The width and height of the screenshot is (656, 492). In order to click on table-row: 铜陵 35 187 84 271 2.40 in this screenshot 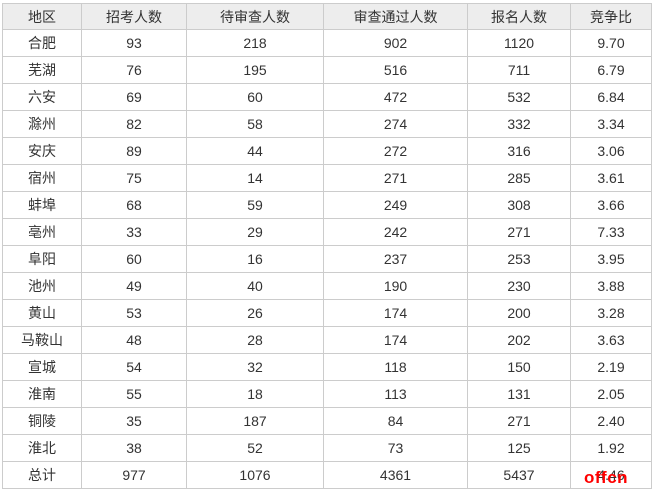, I will do `click(327, 421)`.